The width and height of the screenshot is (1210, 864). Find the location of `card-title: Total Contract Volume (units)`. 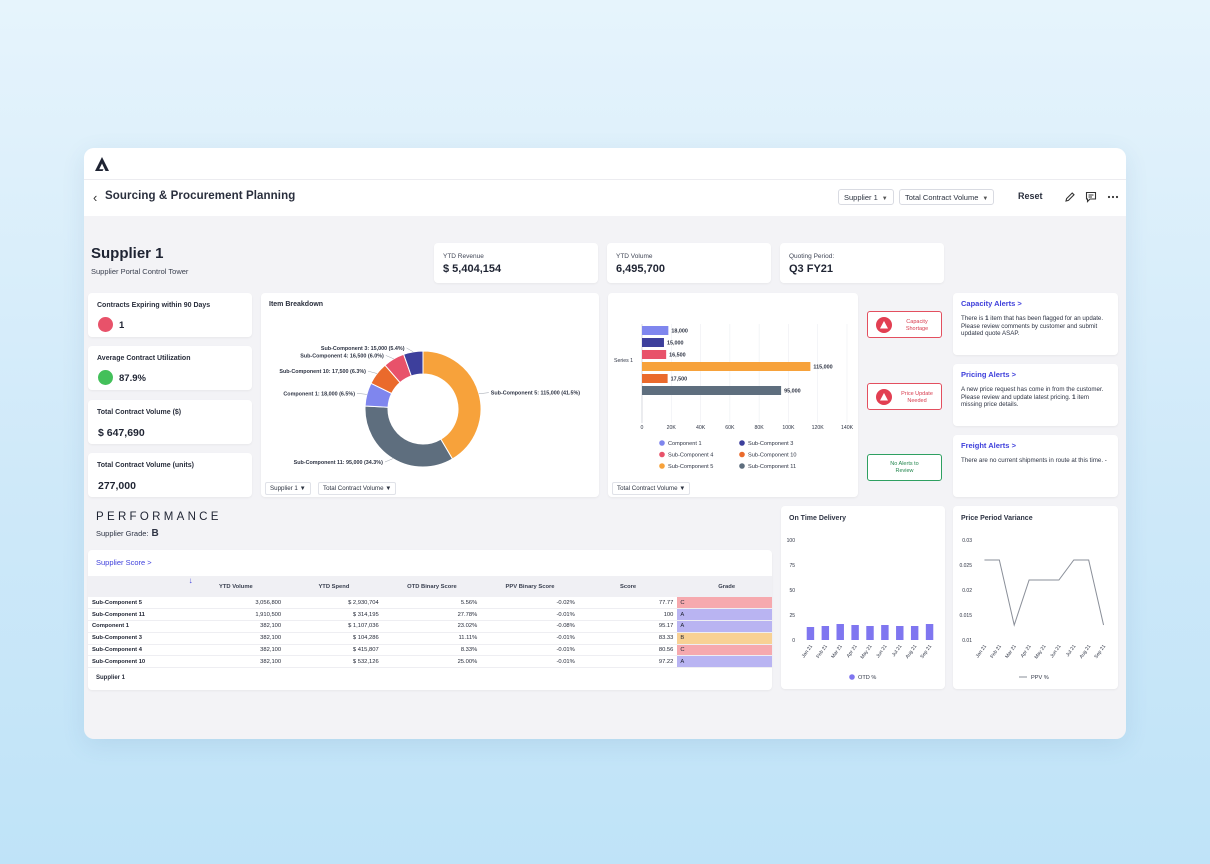

card-title: Total Contract Volume (units) is located at coordinates (145, 465).